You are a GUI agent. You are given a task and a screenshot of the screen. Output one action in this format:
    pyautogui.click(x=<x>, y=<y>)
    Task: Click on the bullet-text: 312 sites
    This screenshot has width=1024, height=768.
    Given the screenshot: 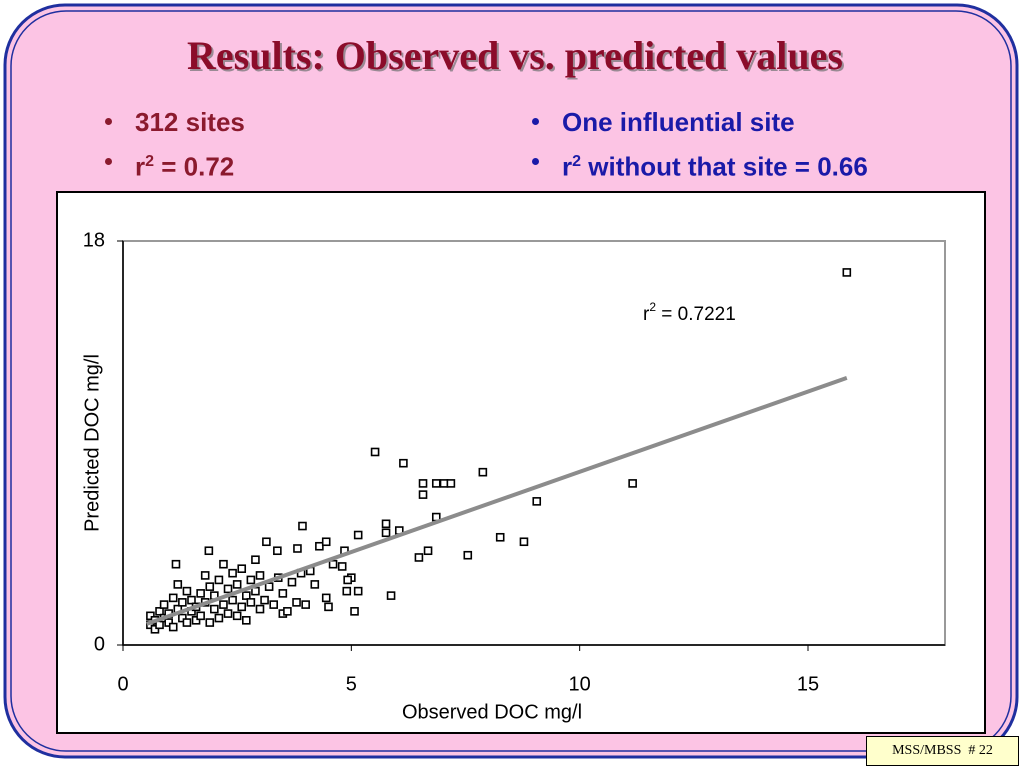 What is the action you would take?
    pyautogui.click(x=190, y=122)
    